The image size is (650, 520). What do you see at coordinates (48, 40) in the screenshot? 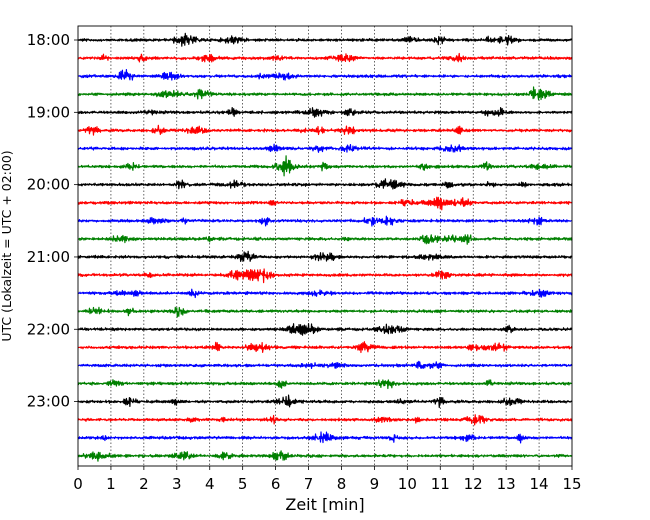
I see `y-tick-label: 18:00` at bounding box center [48, 40].